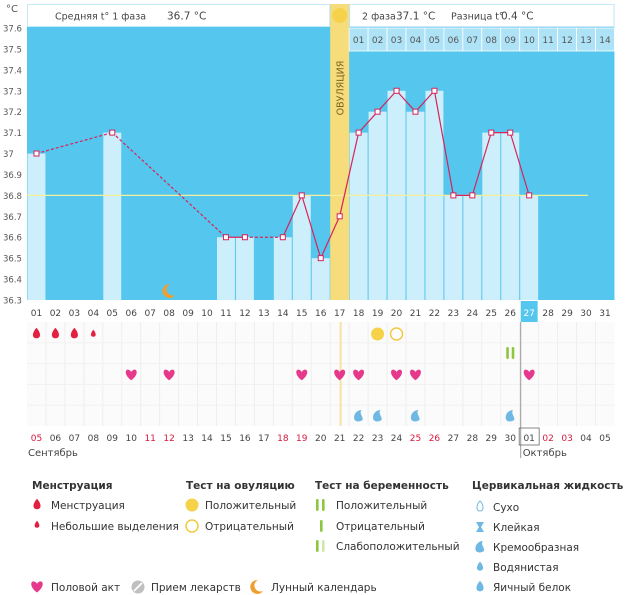 This screenshot has height=595, width=626. I want to click on cycle-day-label: 13, so click(263, 314).